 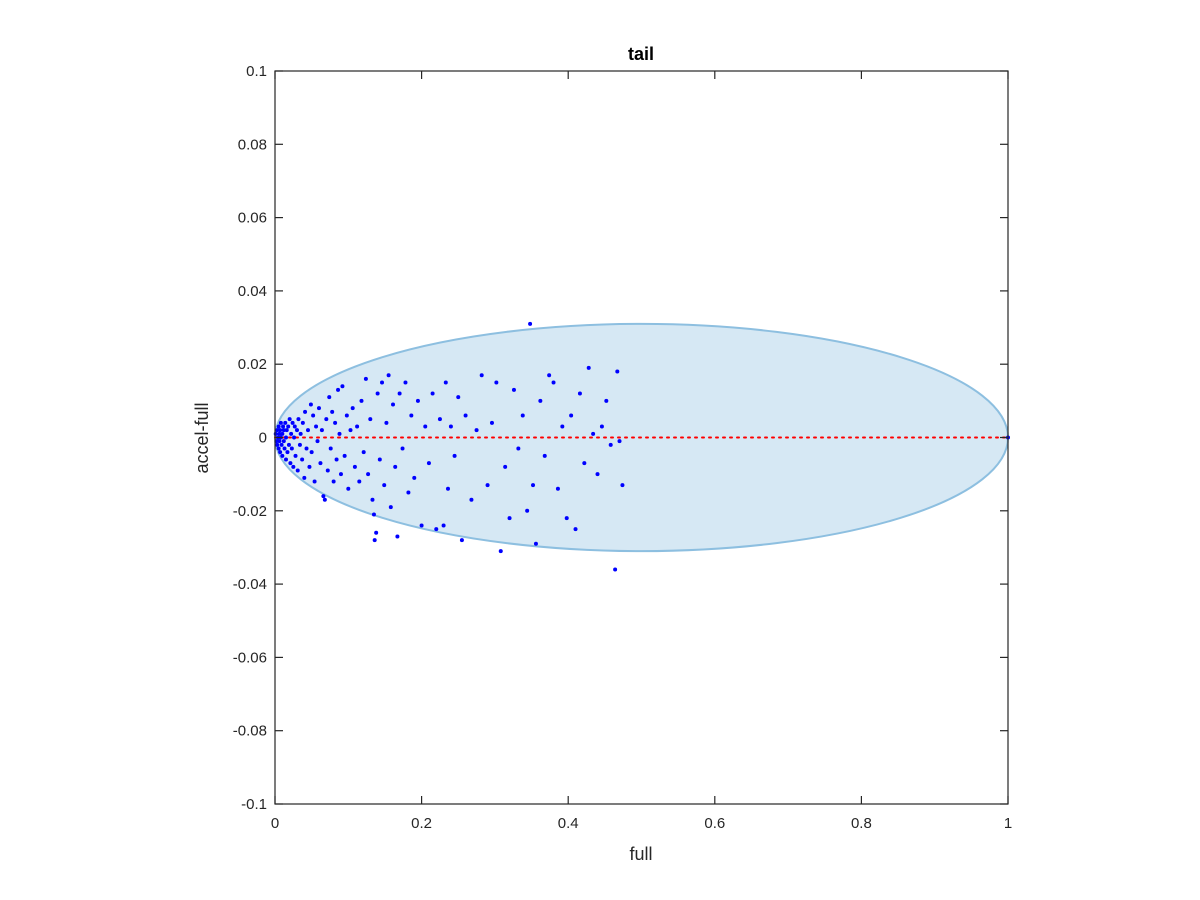 I want to click on y-tick-label: -0.04, so click(x=250, y=584).